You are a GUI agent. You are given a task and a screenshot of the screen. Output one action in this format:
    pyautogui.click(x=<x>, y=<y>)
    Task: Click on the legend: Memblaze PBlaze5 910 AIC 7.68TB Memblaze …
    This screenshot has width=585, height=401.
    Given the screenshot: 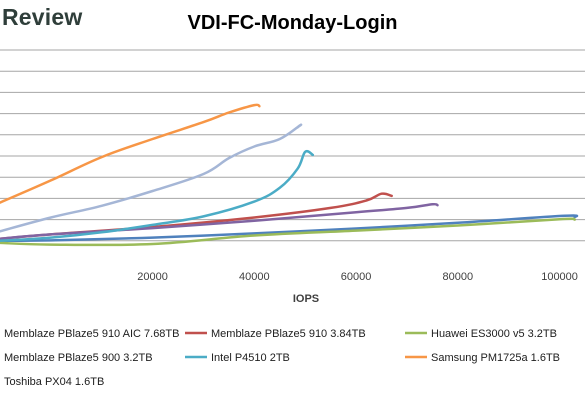 What is the action you would take?
    pyautogui.click(x=282, y=358)
    